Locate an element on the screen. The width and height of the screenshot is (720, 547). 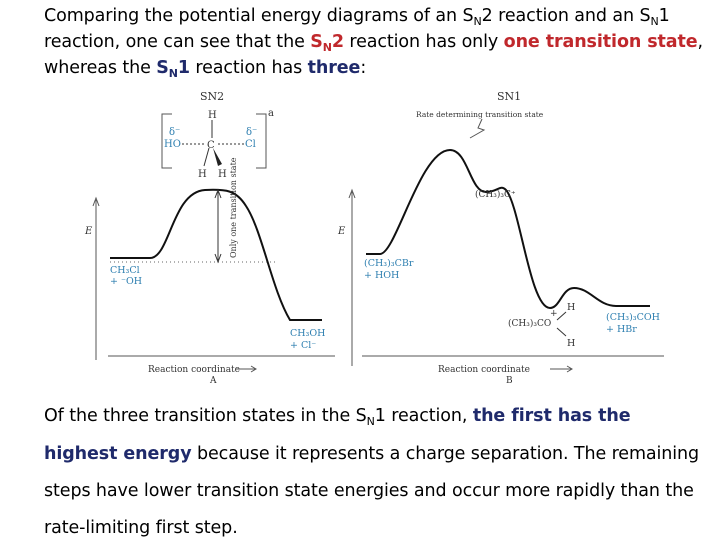
intro-text-4: reaction has only is located at coordinates (423, 42).